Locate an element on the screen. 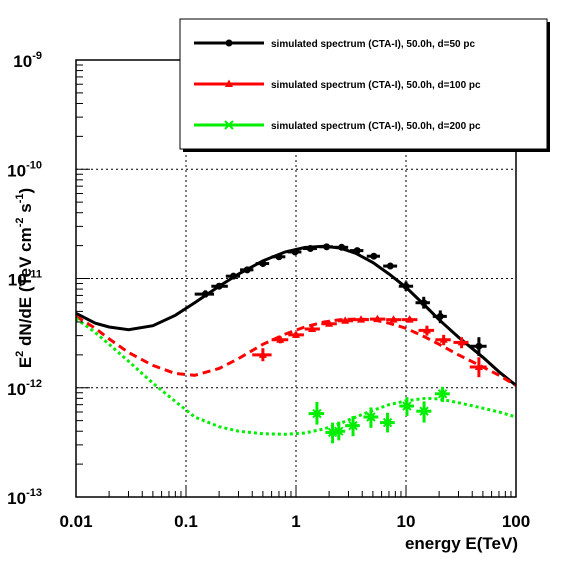 This screenshot has height=561, width=581. x-tick-label: 100 is located at coordinates (516, 521).